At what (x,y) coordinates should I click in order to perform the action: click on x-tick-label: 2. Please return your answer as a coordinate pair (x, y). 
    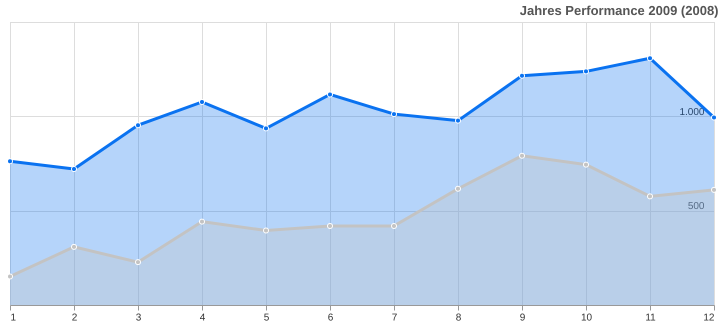
    Looking at the image, I should click on (75, 318).